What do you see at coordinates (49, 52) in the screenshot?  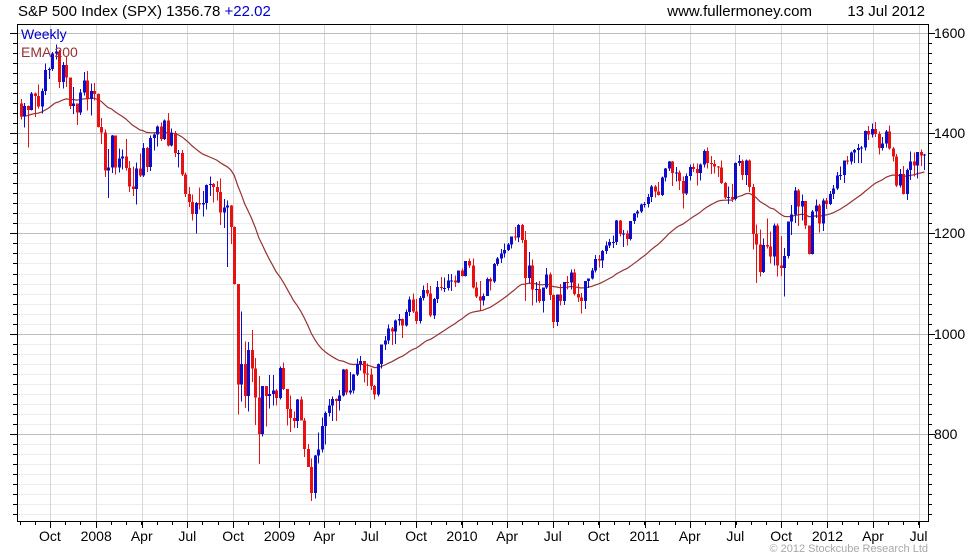 I see `legend-ema-200: EMA 200` at bounding box center [49, 52].